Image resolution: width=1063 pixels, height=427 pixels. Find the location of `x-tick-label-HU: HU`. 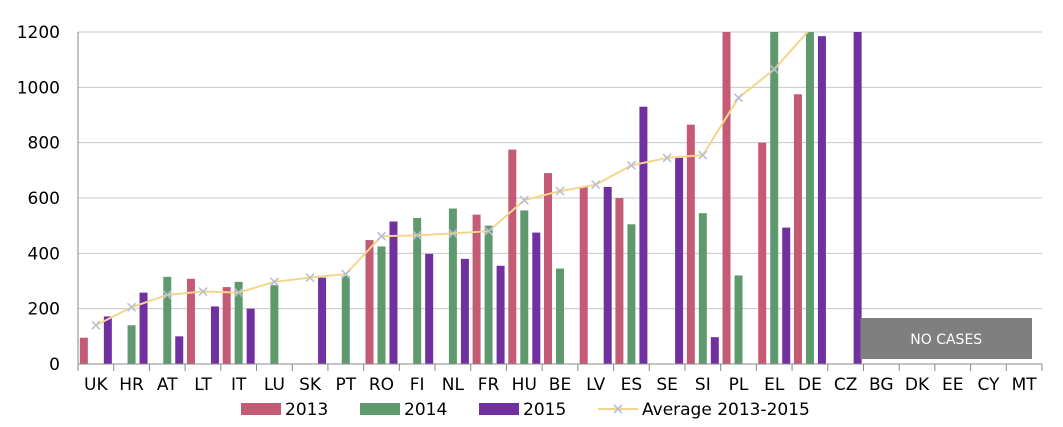

x-tick-label-HU: HU is located at coordinates (524, 385).